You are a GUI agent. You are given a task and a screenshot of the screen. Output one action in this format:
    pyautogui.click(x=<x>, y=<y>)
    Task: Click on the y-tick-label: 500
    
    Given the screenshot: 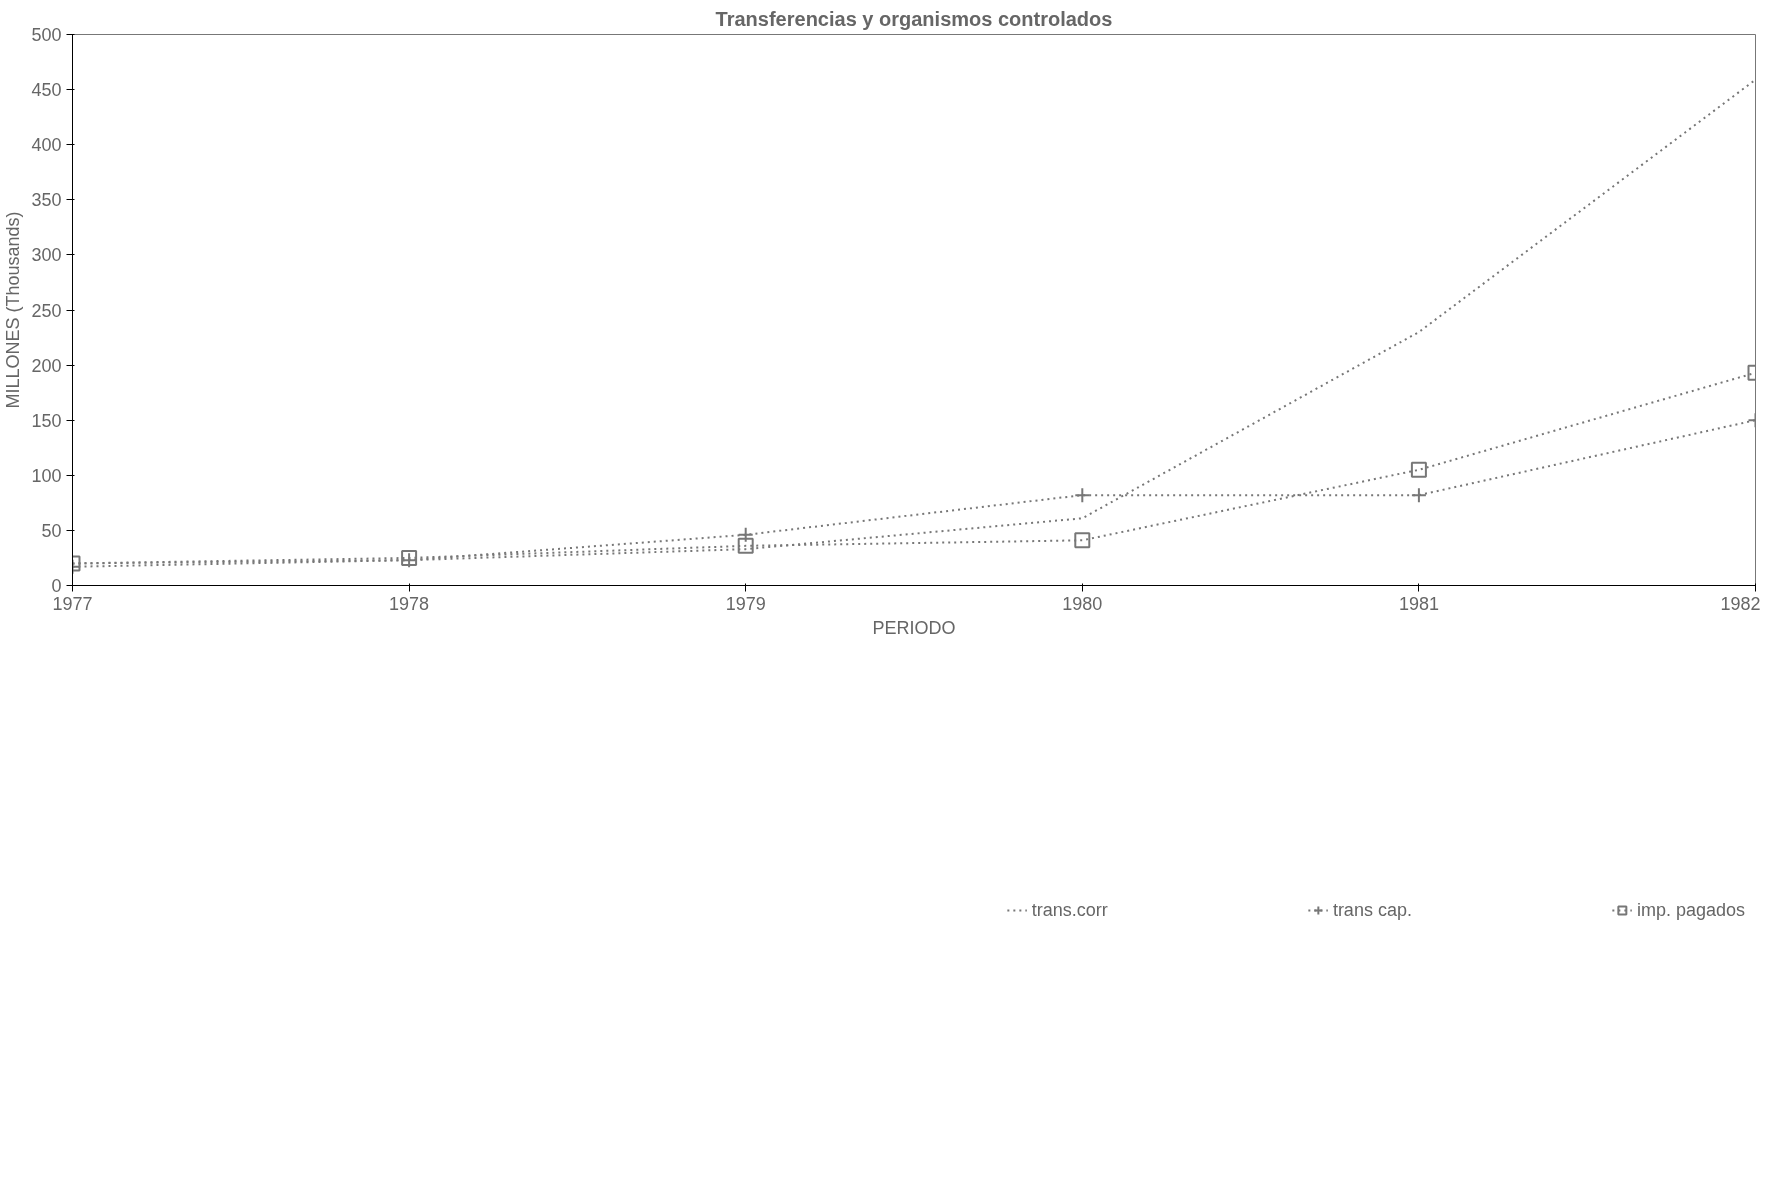 What is the action you would take?
    pyautogui.click(x=46, y=35)
    